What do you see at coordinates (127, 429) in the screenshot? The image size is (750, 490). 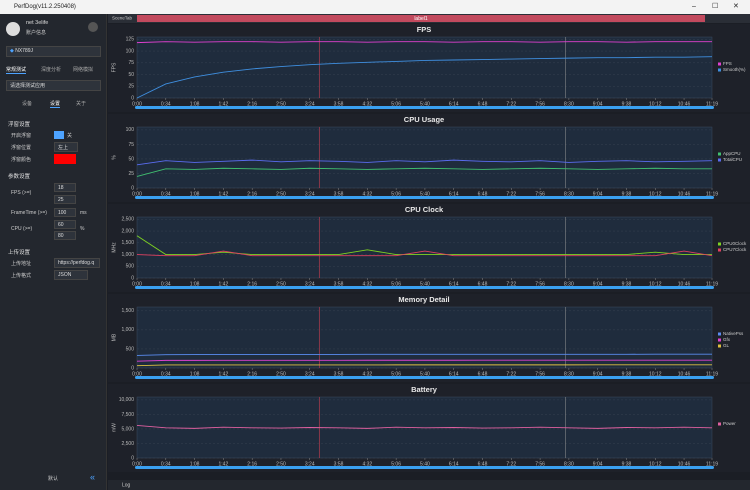 I see `y-tick-label: 5,000` at bounding box center [127, 429].